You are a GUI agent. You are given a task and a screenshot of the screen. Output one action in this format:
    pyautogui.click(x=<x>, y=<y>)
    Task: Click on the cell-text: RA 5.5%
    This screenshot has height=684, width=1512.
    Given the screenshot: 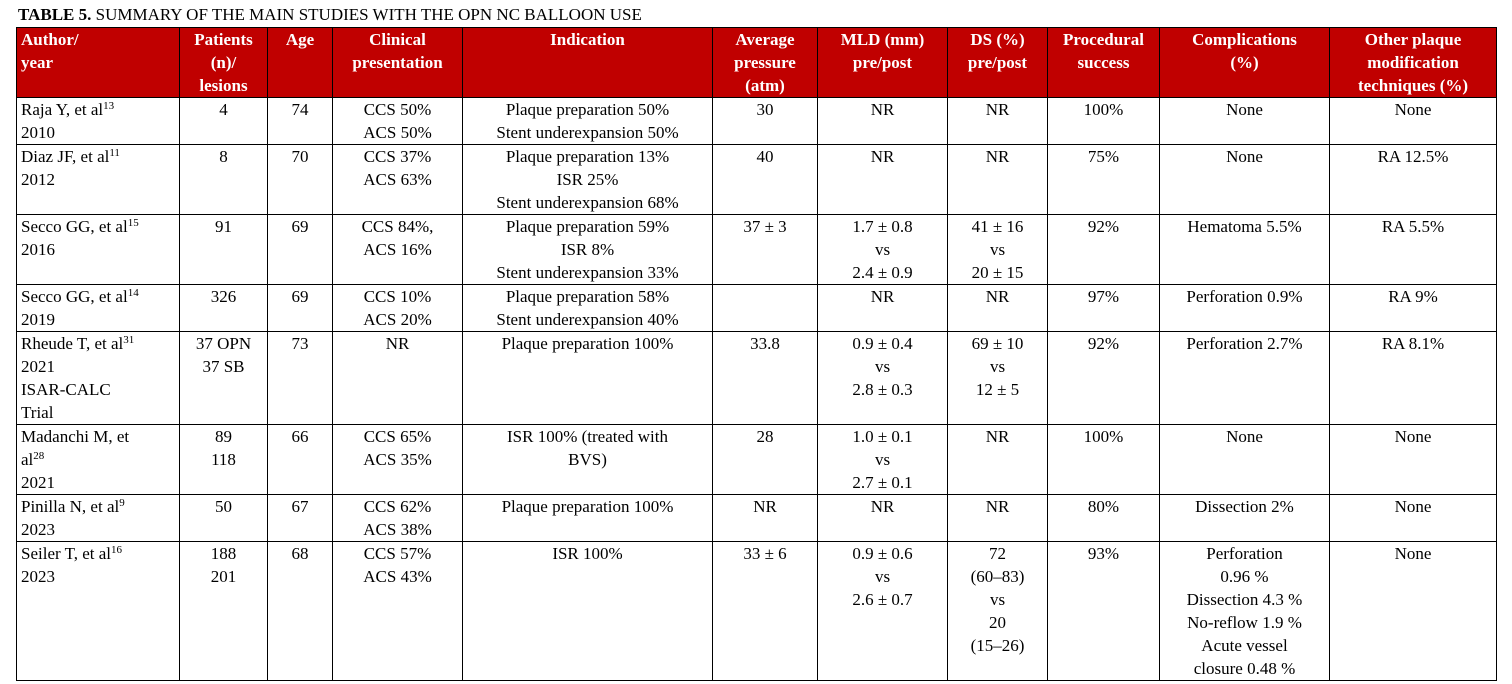 What is the action you would take?
    pyautogui.click(x=1413, y=226)
    